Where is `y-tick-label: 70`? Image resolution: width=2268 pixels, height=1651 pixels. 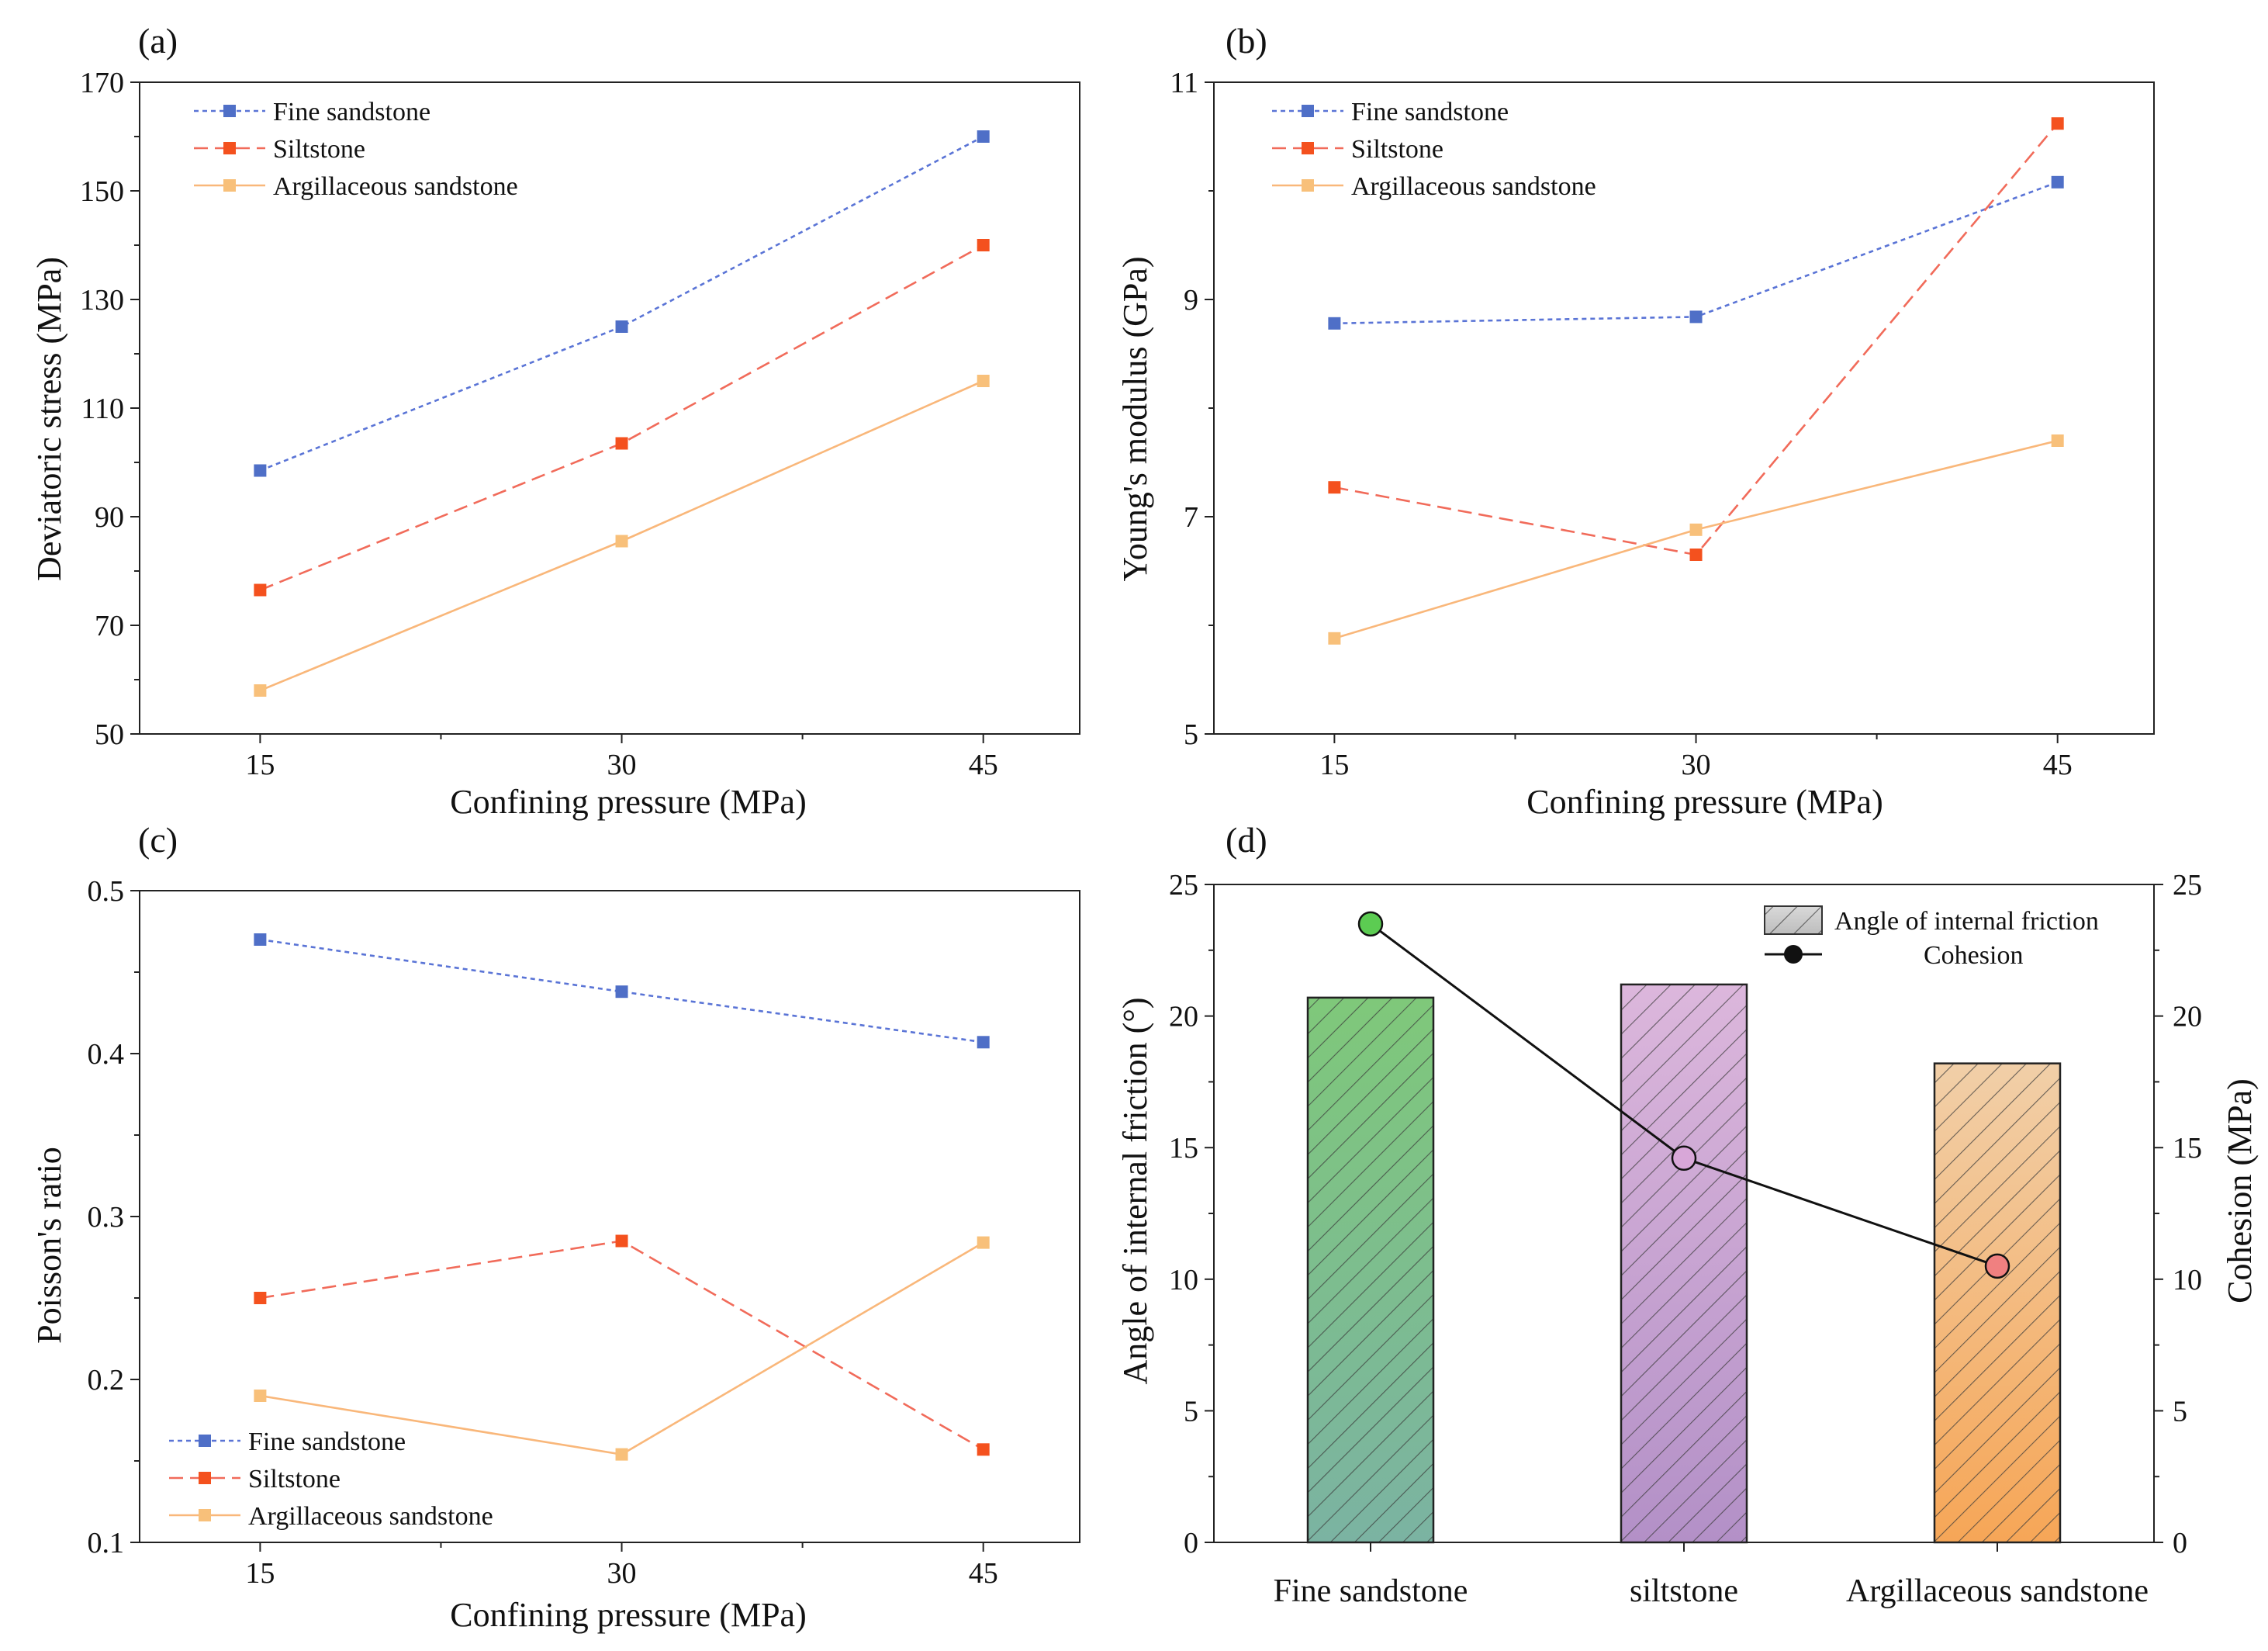 y-tick-label: 70 is located at coordinates (109, 626).